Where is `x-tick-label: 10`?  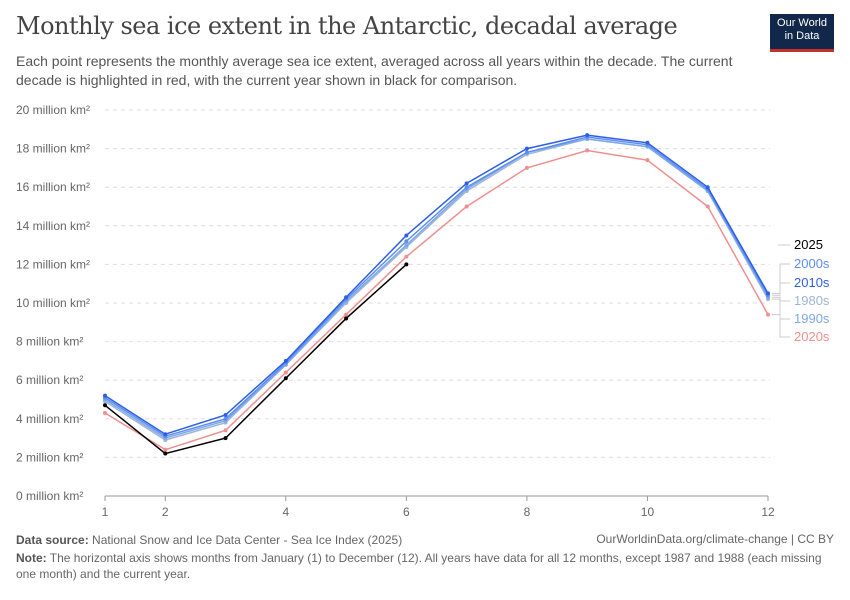
x-tick-label: 10 is located at coordinates (648, 512).